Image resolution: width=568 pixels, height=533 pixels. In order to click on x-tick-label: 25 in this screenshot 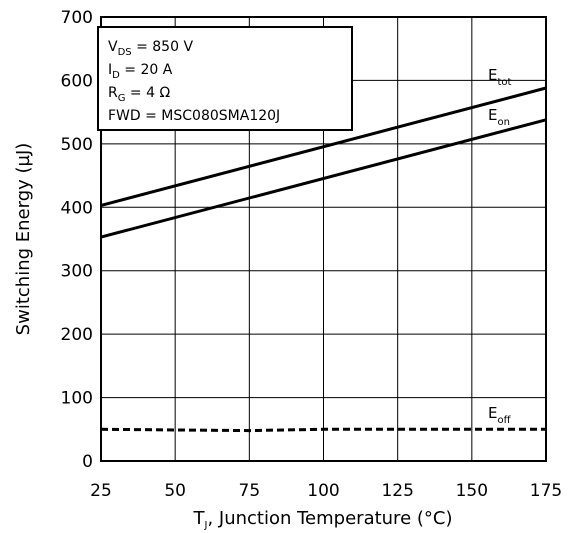, I will do `click(101, 491)`.